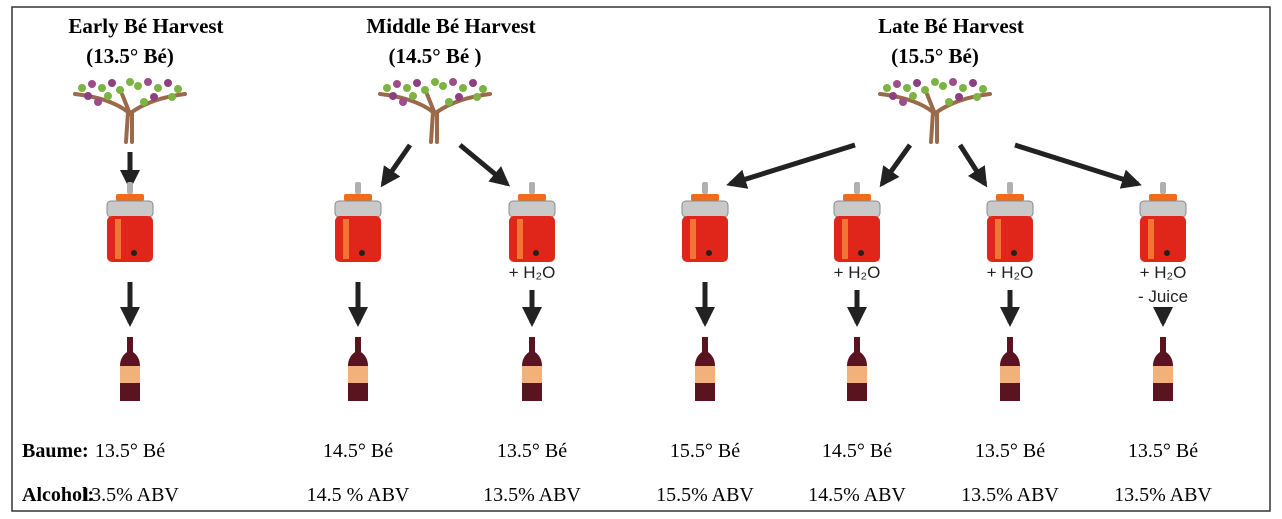  What do you see at coordinates (145, 26) in the screenshot?
I see `harvest-title: Early Bé Harvest` at bounding box center [145, 26].